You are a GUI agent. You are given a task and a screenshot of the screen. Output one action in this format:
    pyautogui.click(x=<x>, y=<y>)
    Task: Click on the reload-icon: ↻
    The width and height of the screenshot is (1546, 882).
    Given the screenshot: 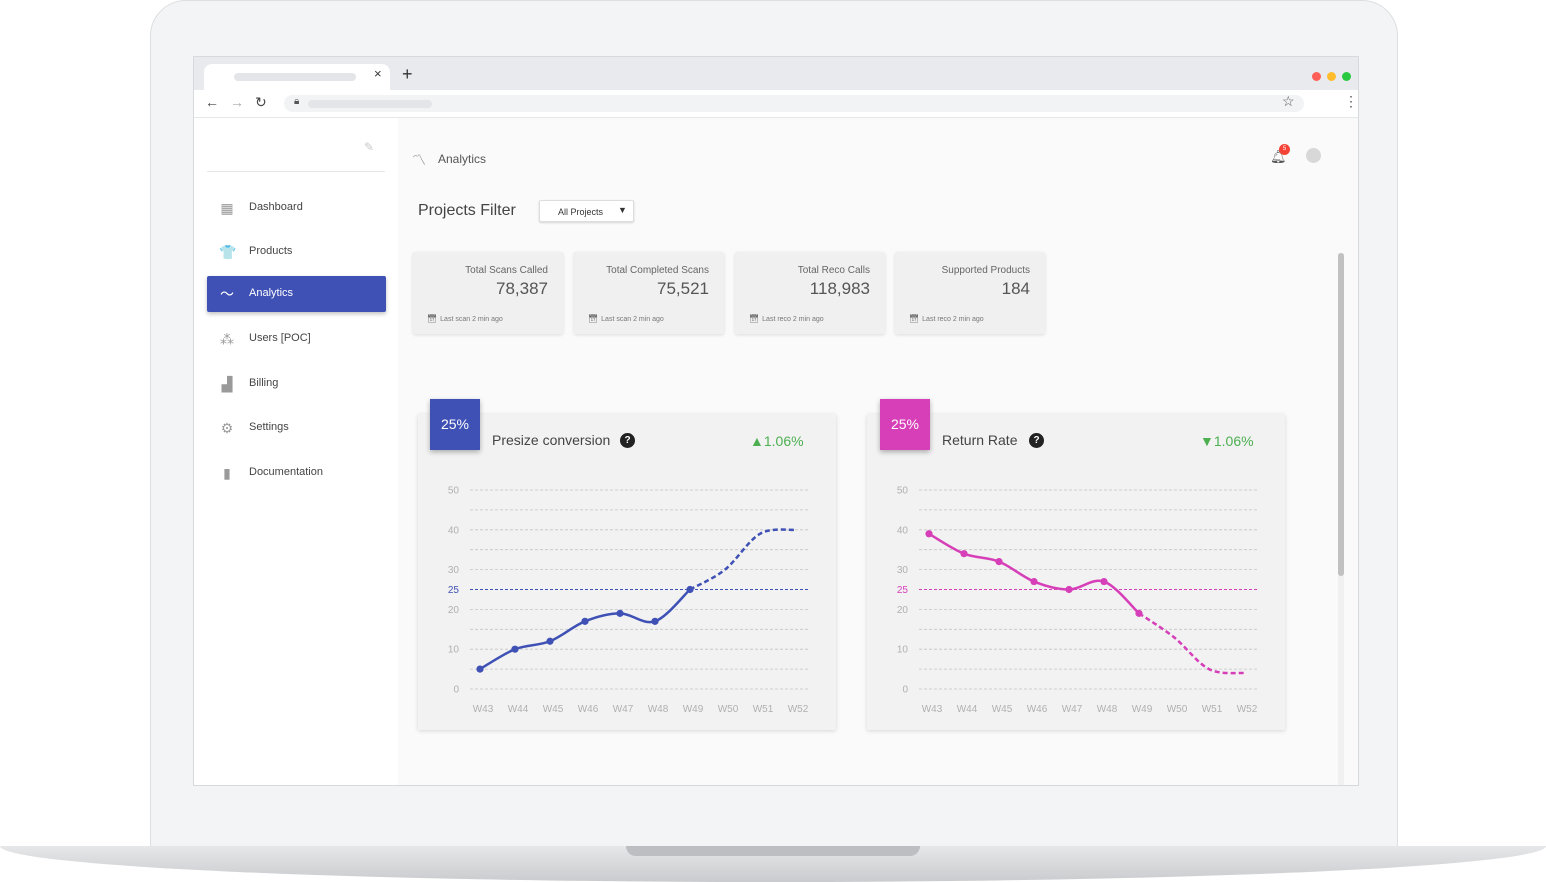 What is the action you would take?
    pyautogui.click(x=261, y=102)
    